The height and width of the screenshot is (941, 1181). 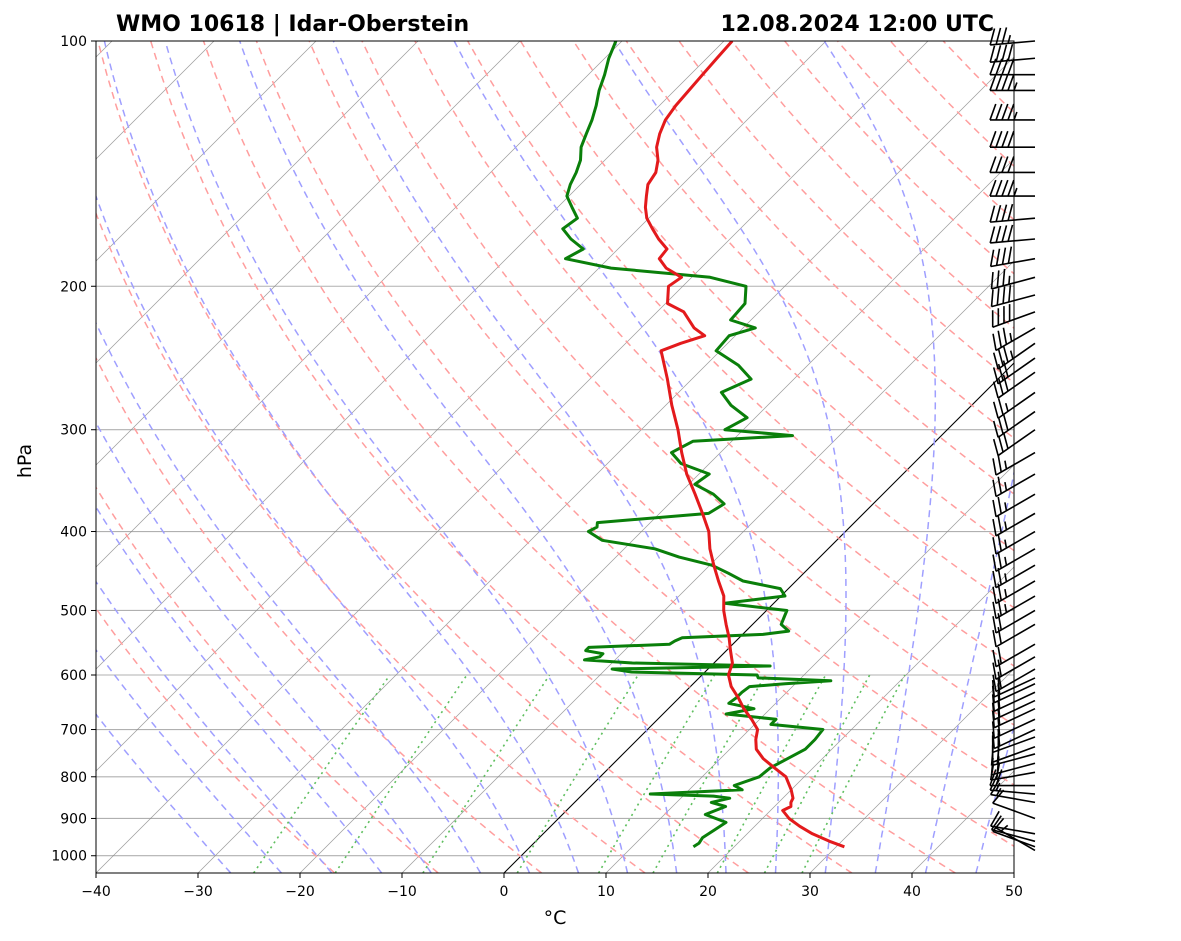 What do you see at coordinates (744, 445) in the screenshot?
I see `temperature-line` at bounding box center [744, 445].